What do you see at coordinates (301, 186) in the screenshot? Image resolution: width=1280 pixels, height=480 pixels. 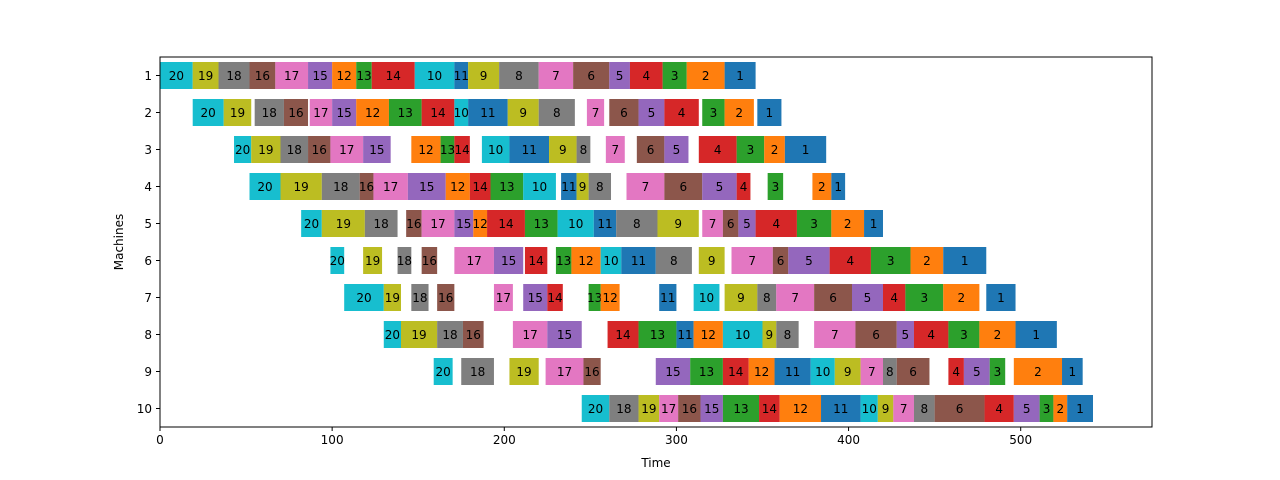 I see `task-bar-m4-j19: 19` at bounding box center [301, 186].